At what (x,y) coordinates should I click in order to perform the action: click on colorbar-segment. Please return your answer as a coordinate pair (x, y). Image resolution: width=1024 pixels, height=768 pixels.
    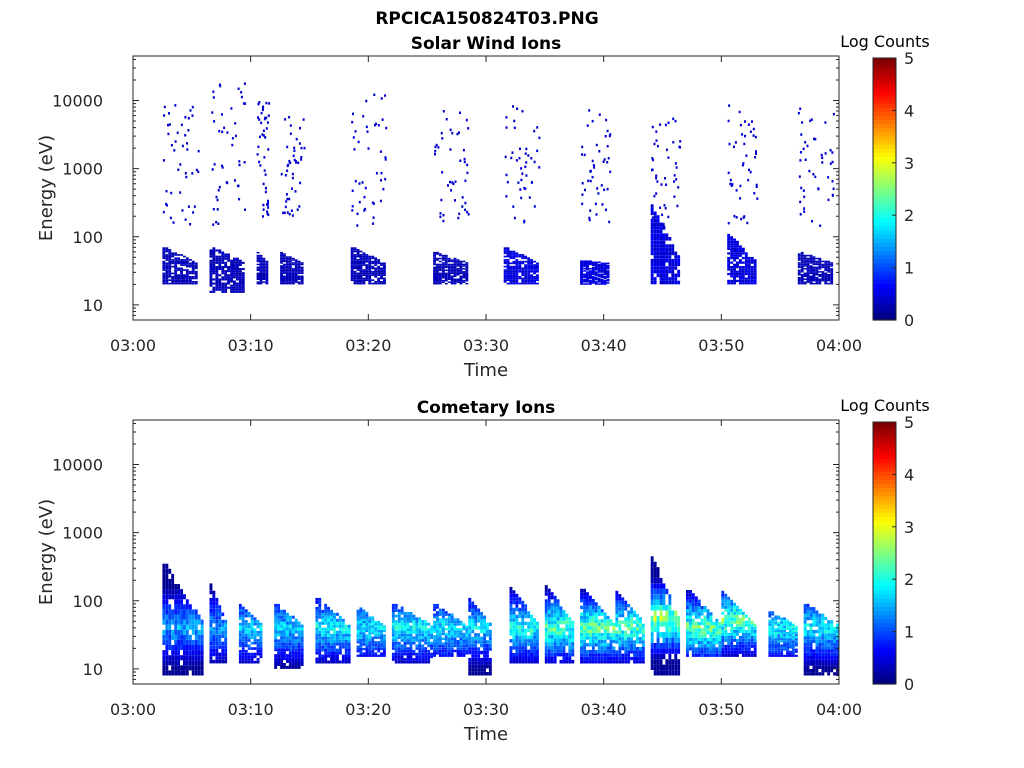
    Looking at the image, I should click on (884, 306).